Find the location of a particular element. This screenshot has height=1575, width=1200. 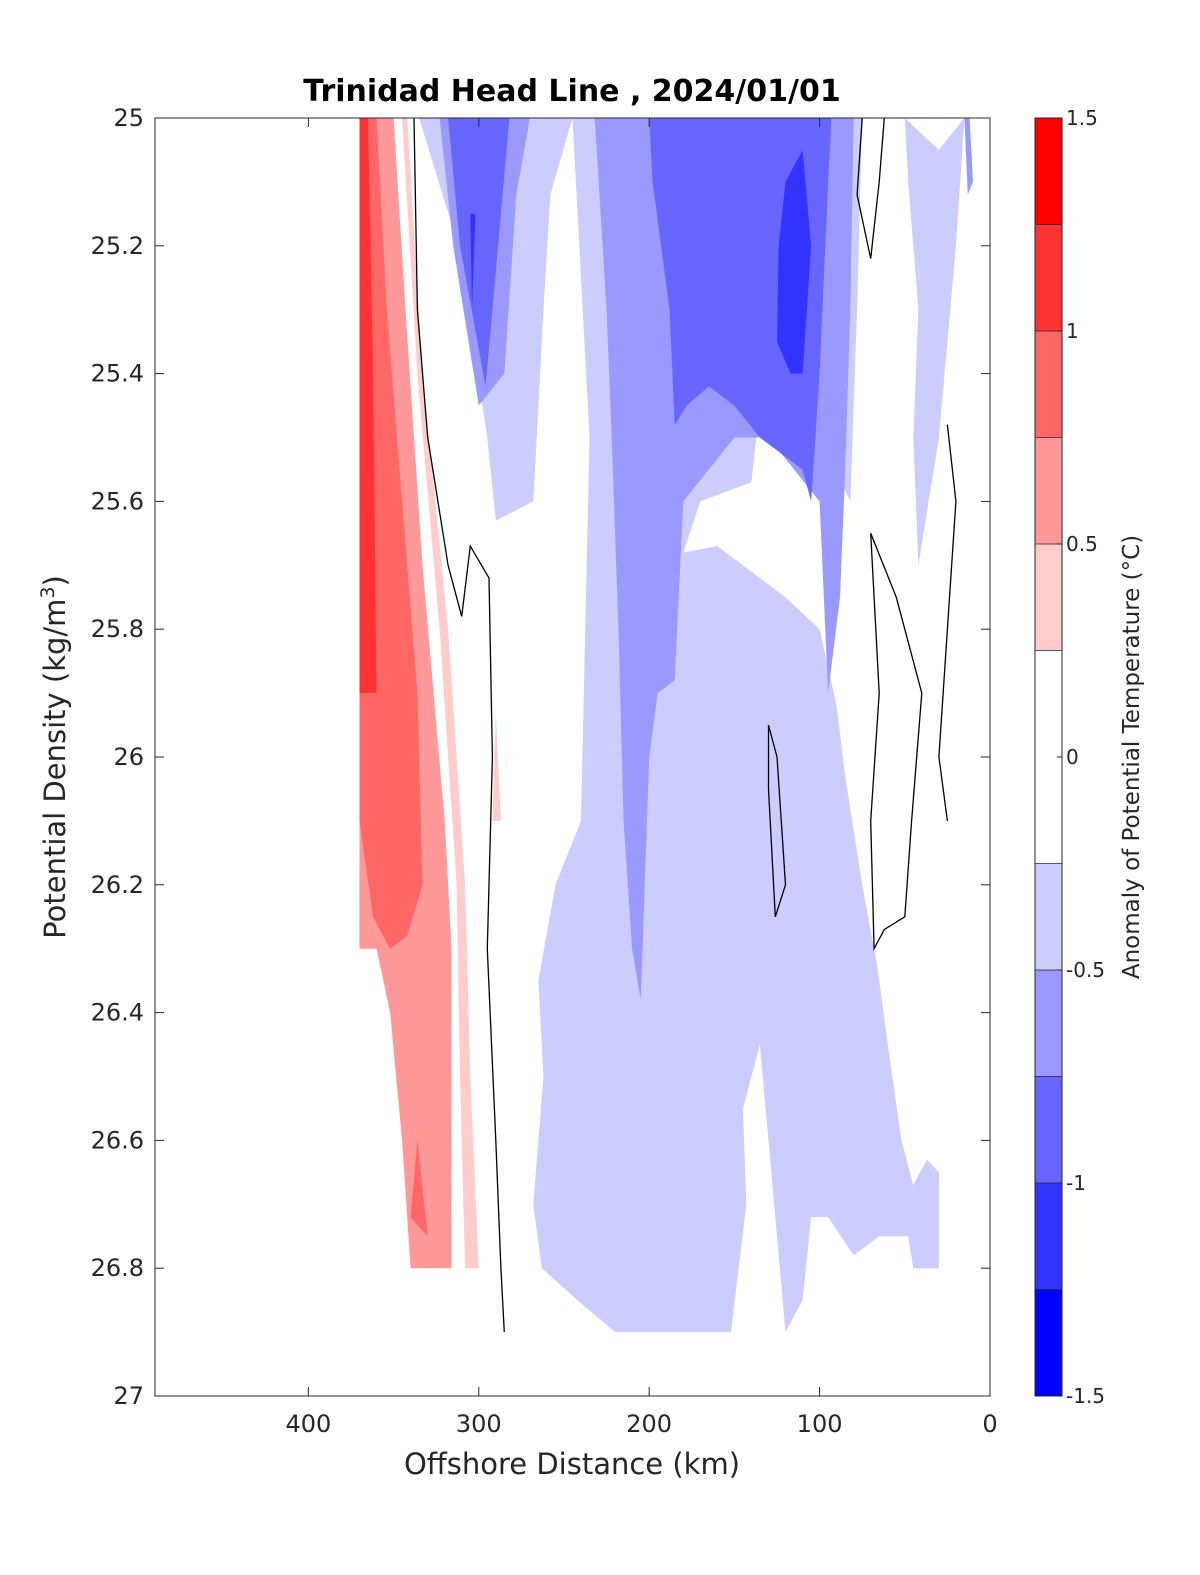

y-tick-label: 26.6 is located at coordinates (117, 1140).